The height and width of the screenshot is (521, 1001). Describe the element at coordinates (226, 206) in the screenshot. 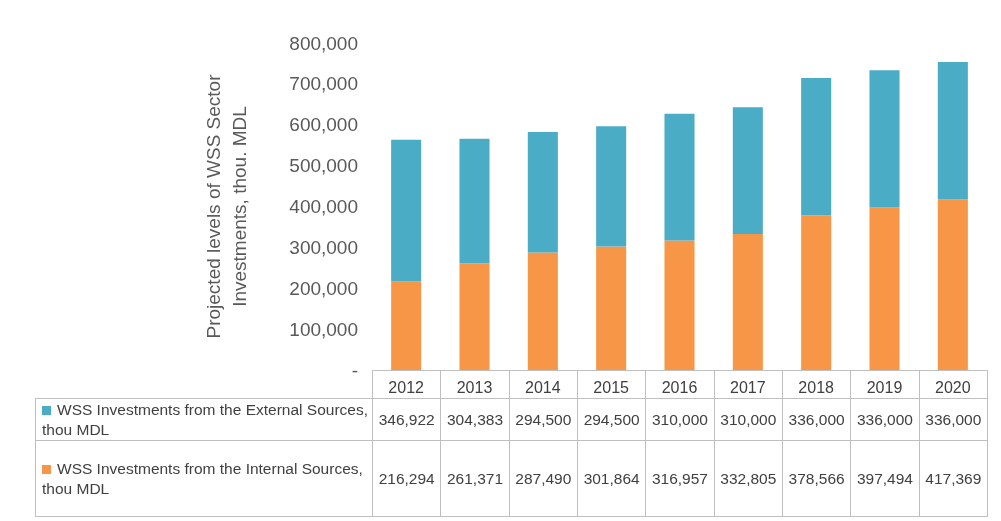

I see `y-axis-title: Projected levels of WSS Sector Investments, thou. MDL` at that location.